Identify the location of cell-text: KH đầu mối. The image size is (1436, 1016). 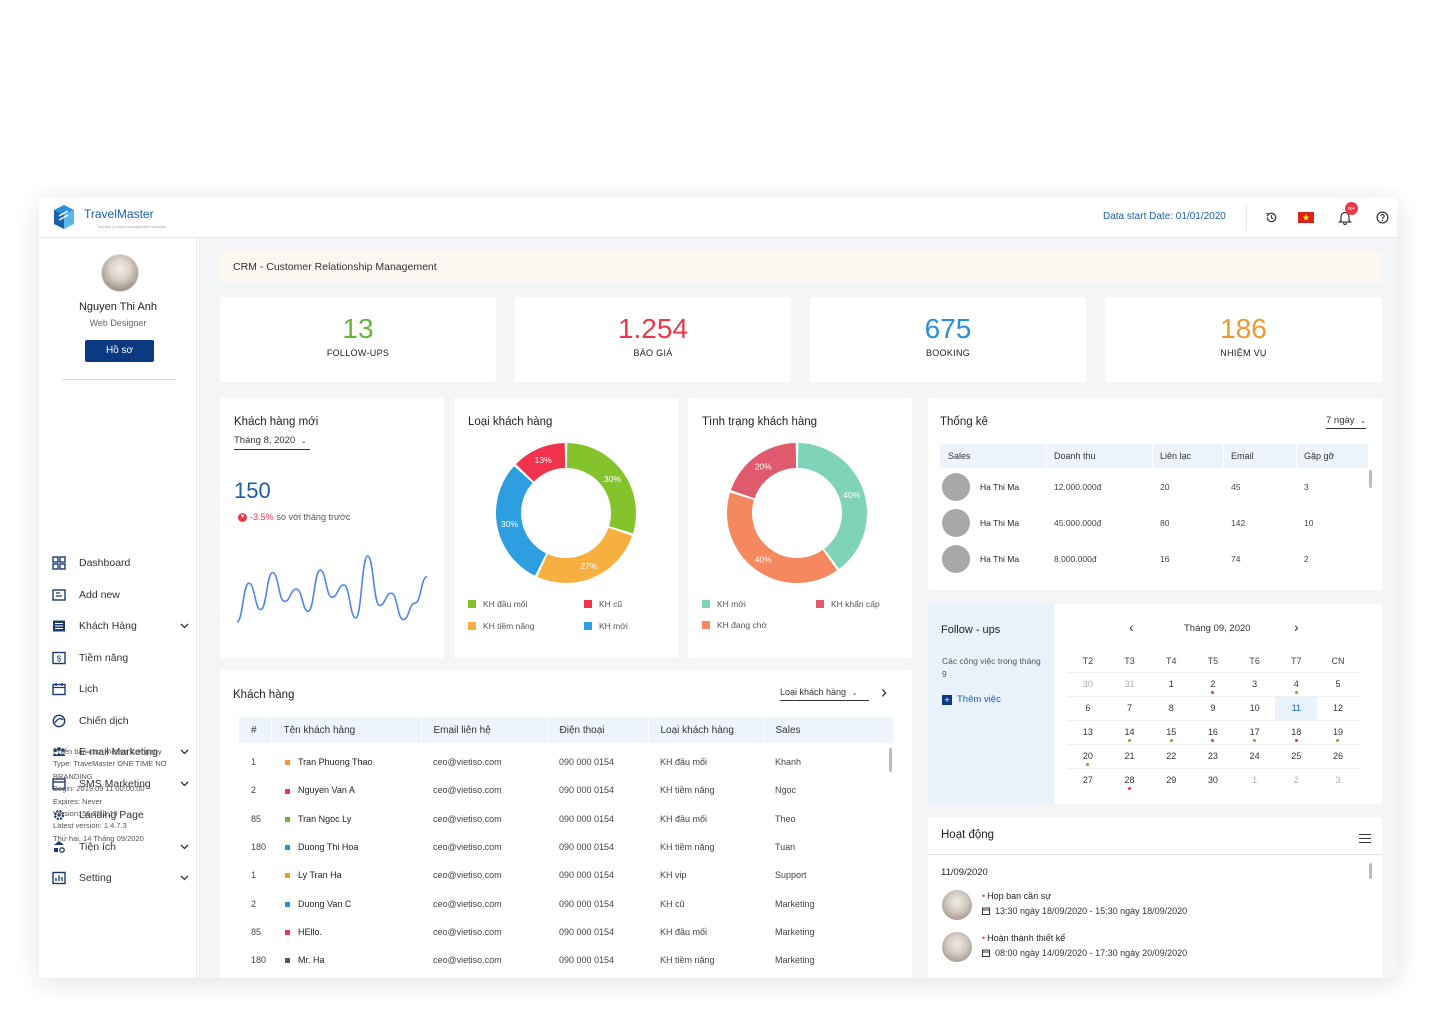
(684, 762).